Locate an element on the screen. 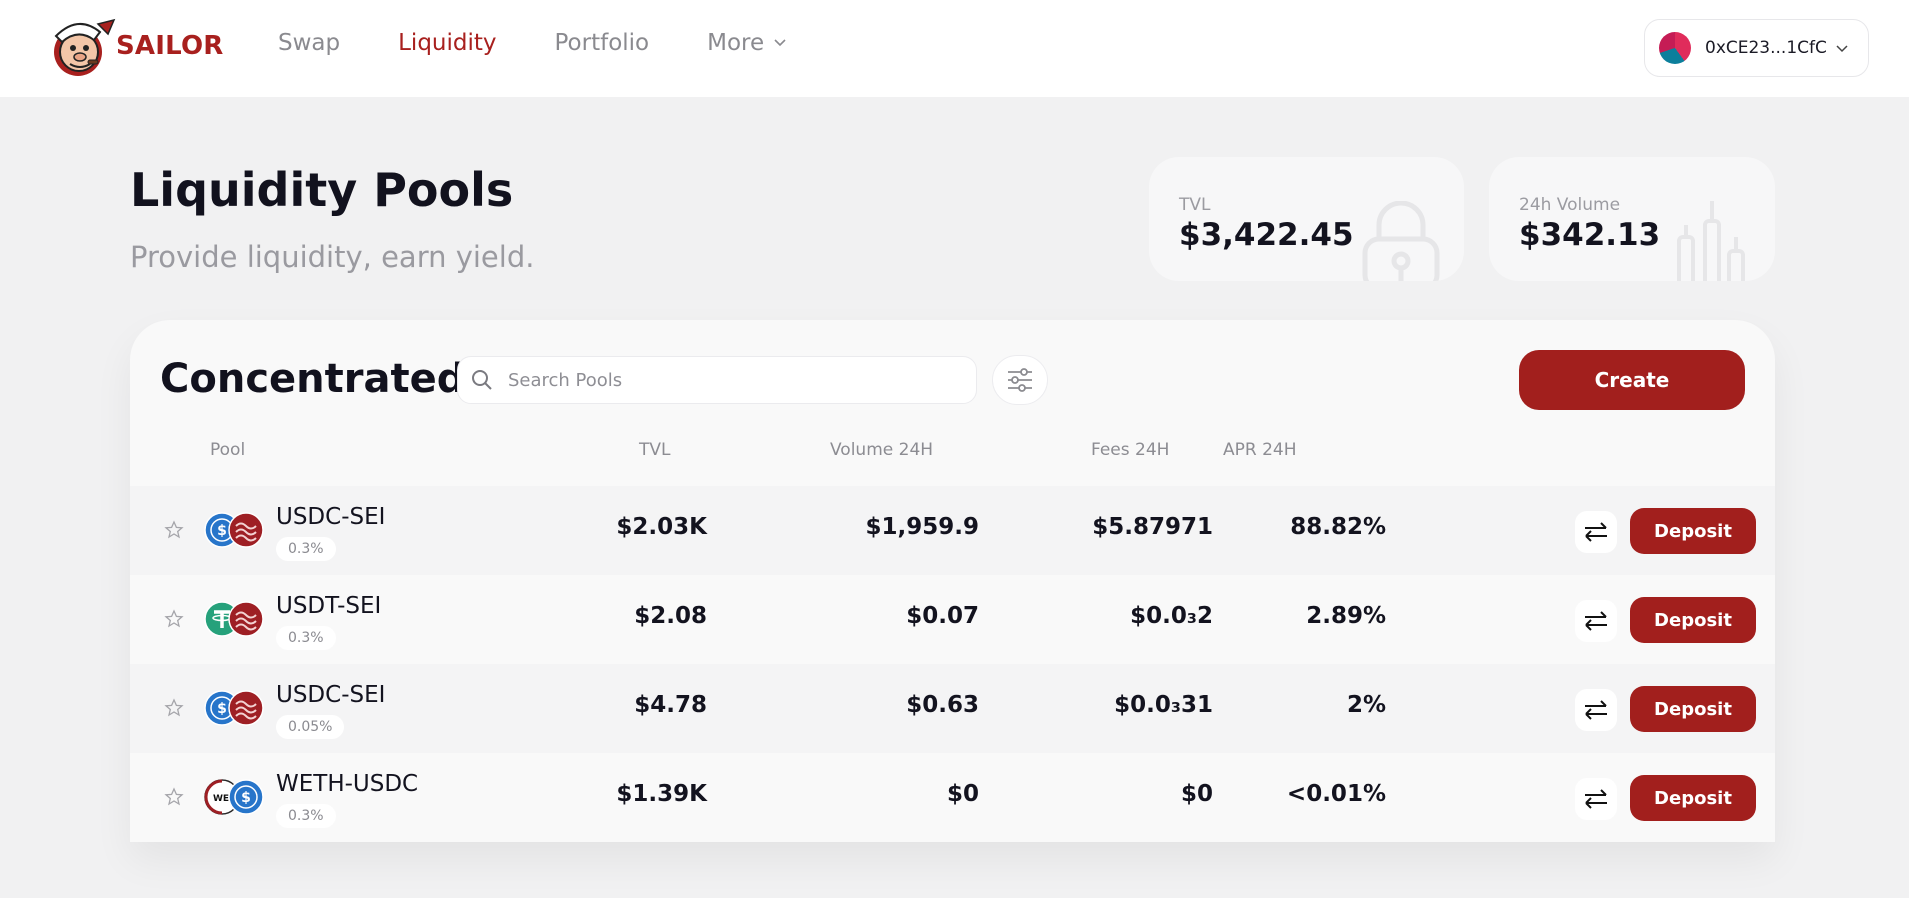 The width and height of the screenshot is (1909, 898). sliders-icon is located at coordinates (1020, 380).